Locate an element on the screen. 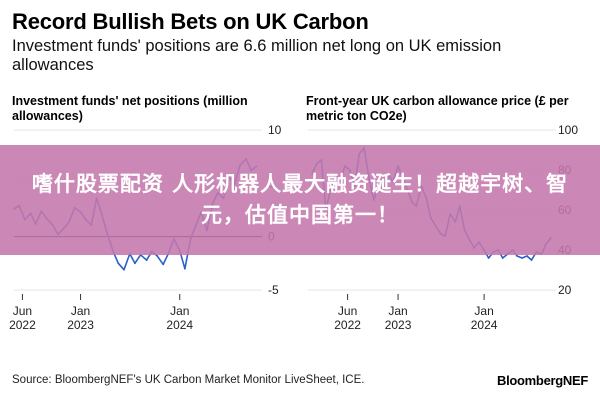 The image size is (600, 400). left-y-tick-label: -5 is located at coordinates (273, 290).